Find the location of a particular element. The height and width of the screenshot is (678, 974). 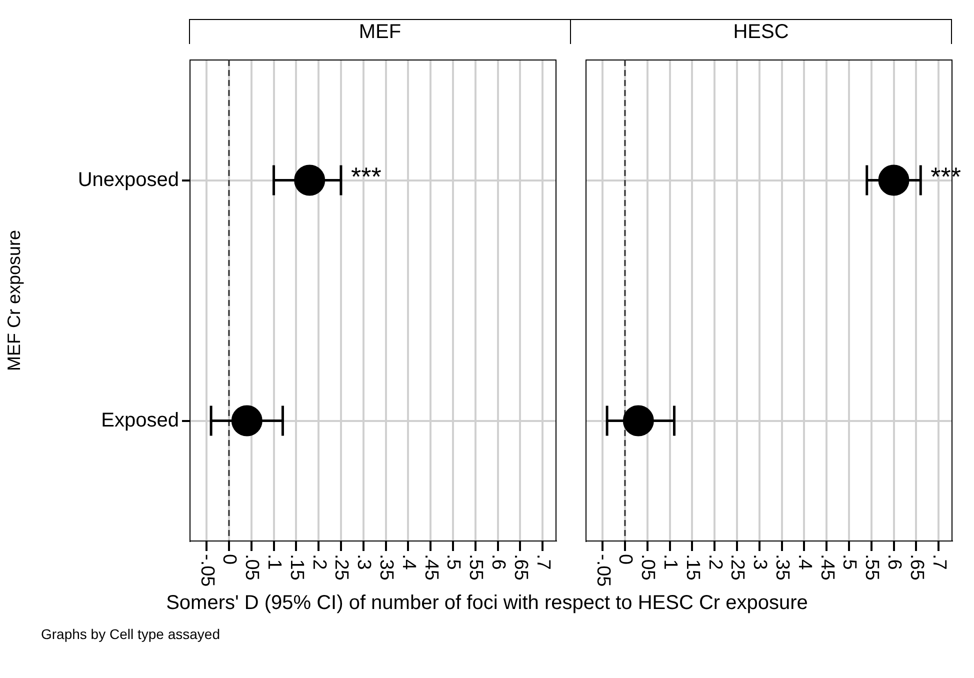

chart-title: MEF is located at coordinates (380, 31).